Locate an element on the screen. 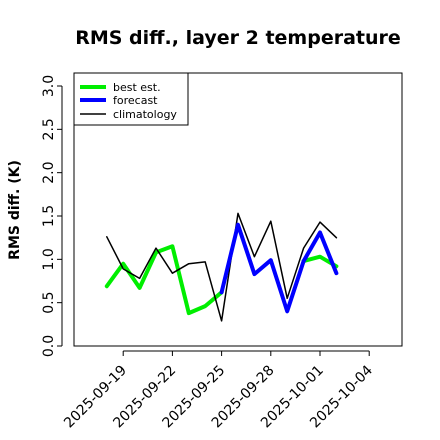  y-axis: 0.0 0.5 1.0 1.5 2.0 2.5 3.0 is located at coordinates (52, 216).